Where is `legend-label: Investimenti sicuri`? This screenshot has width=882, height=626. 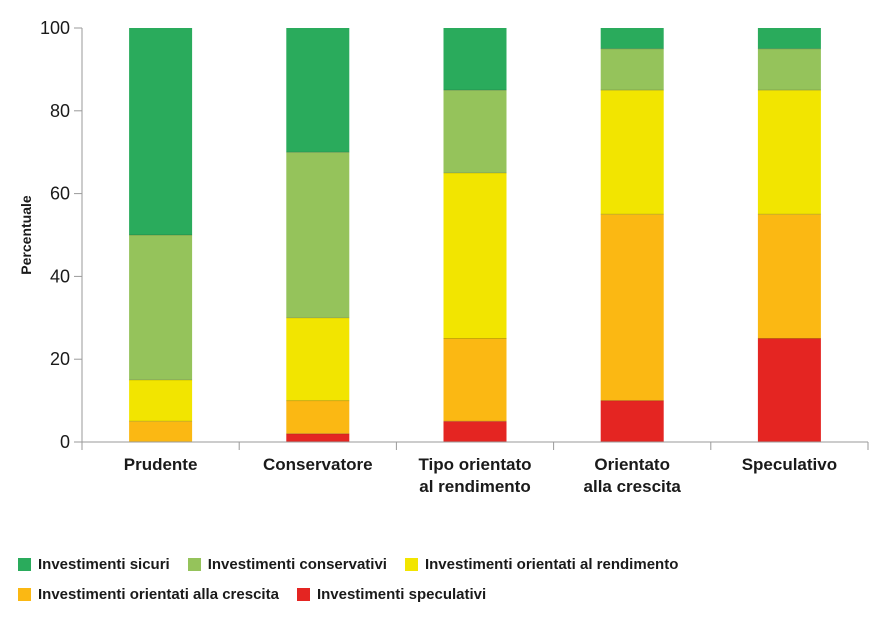
legend-label: Investimenti sicuri is located at coordinates (104, 564).